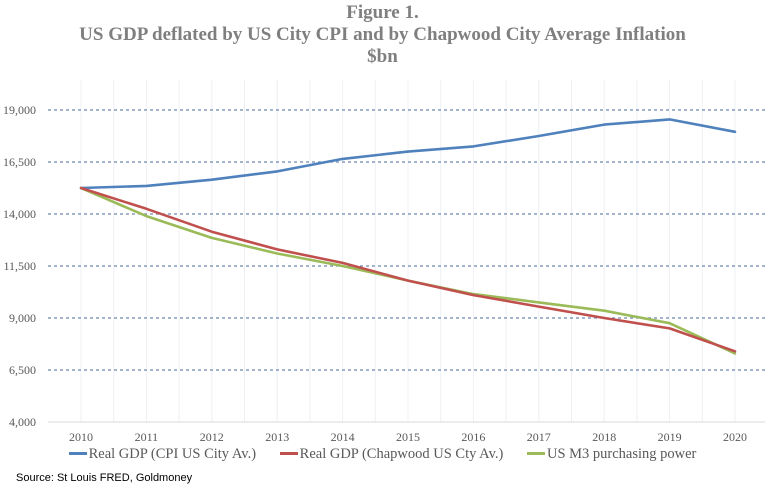 This screenshot has width=765, height=496. What do you see at coordinates (19, 214) in the screenshot?
I see `y-tick-label: 14,000` at bounding box center [19, 214].